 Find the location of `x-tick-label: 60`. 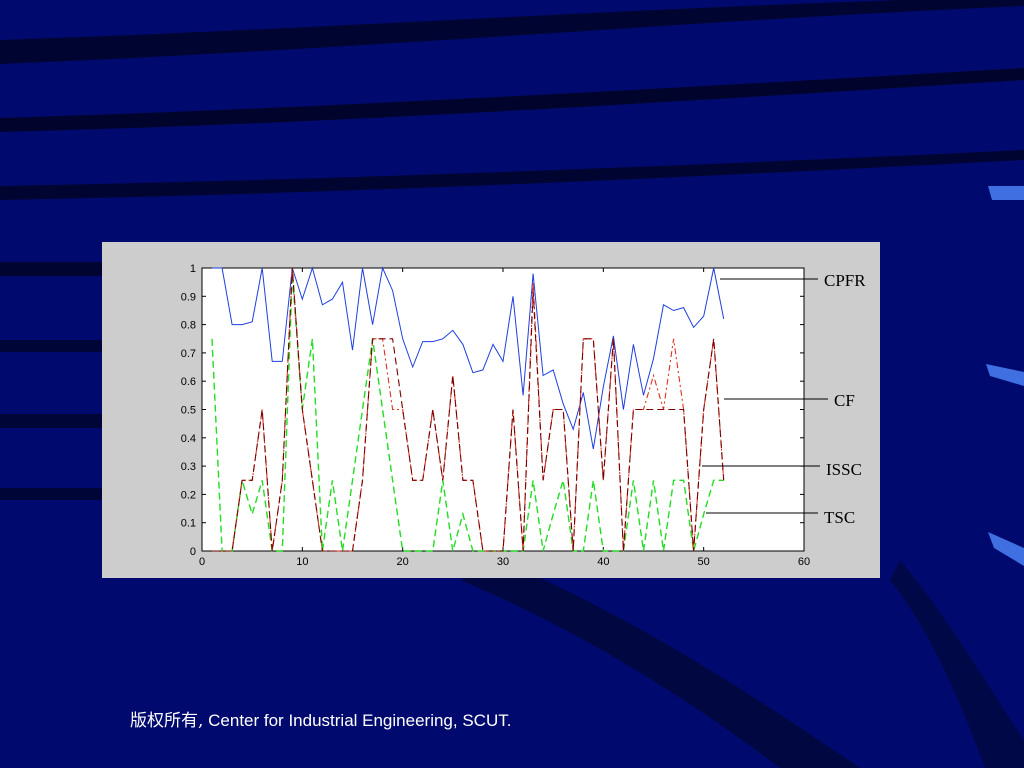

x-tick-label: 60 is located at coordinates (804, 562).